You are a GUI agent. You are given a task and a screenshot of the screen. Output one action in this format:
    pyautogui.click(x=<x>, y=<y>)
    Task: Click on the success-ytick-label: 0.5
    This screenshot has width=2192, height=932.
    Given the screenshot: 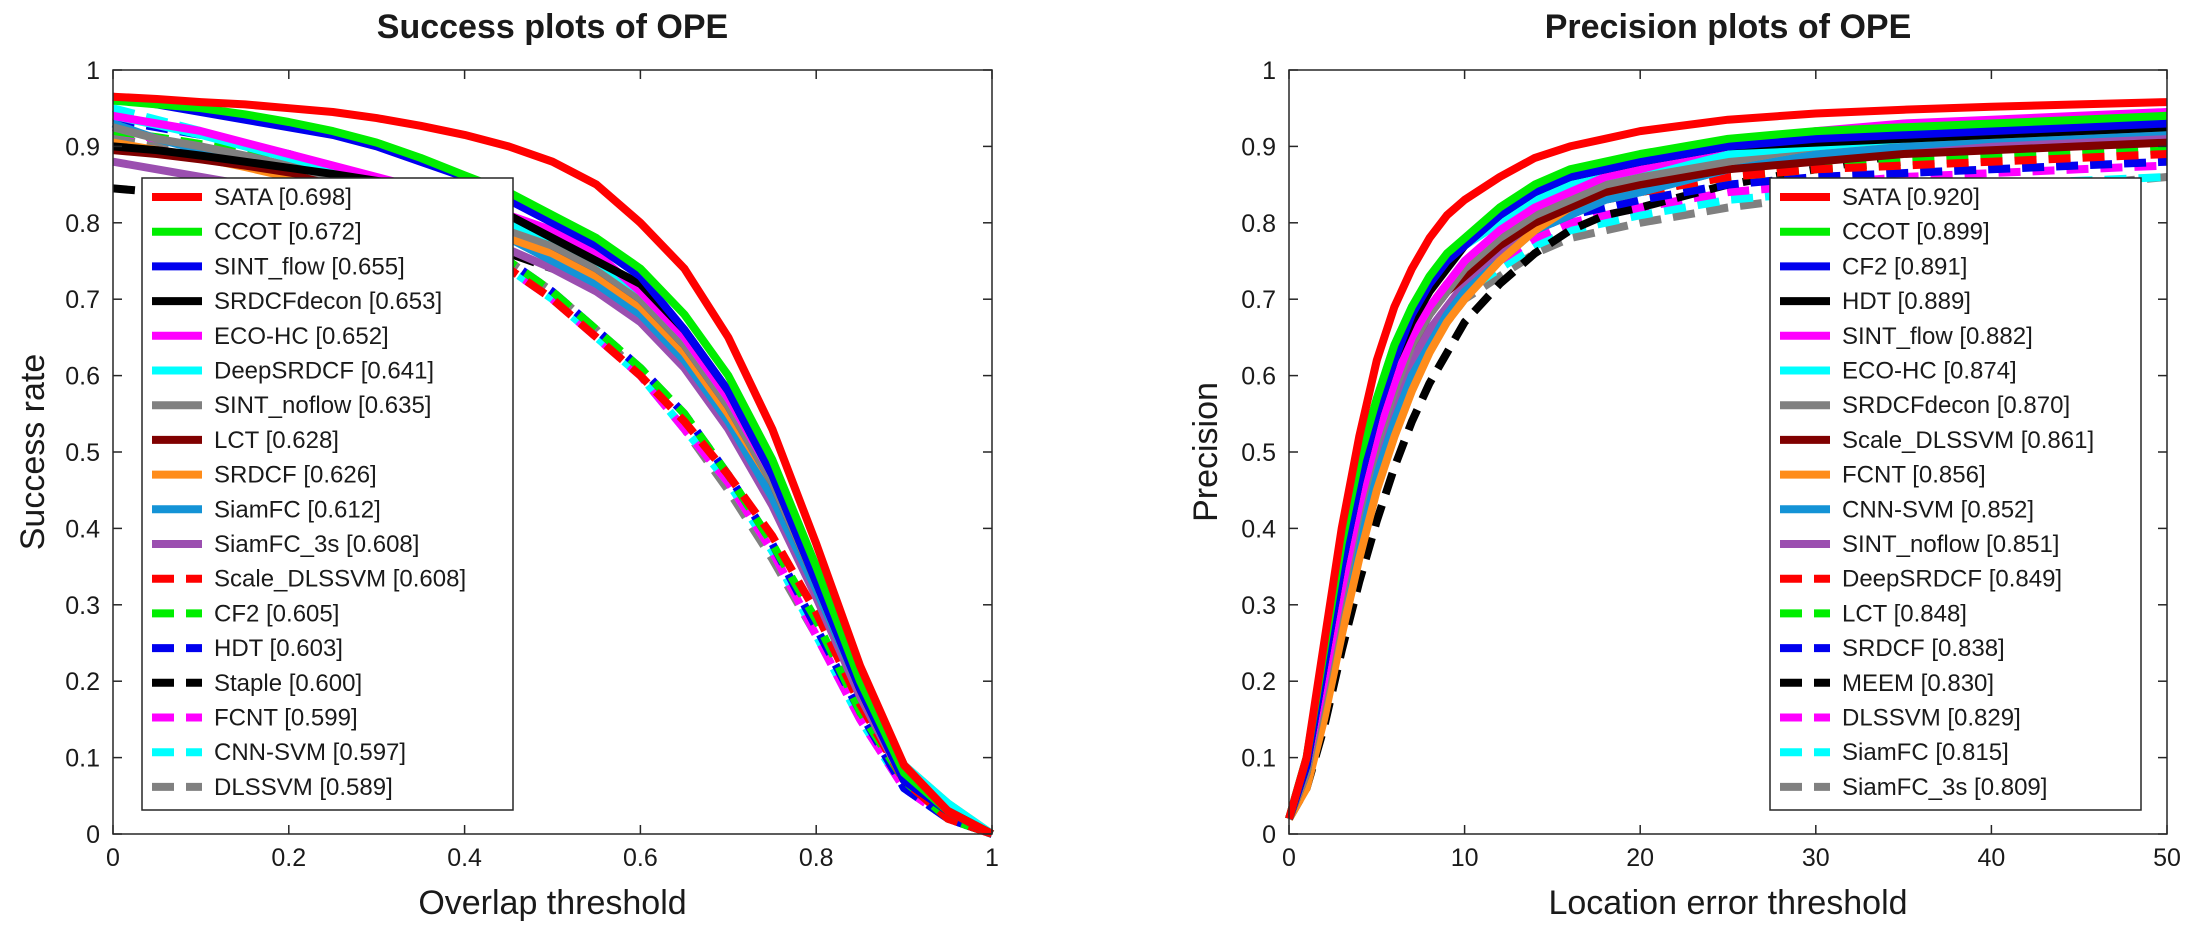 What is the action you would take?
    pyautogui.click(x=82, y=453)
    